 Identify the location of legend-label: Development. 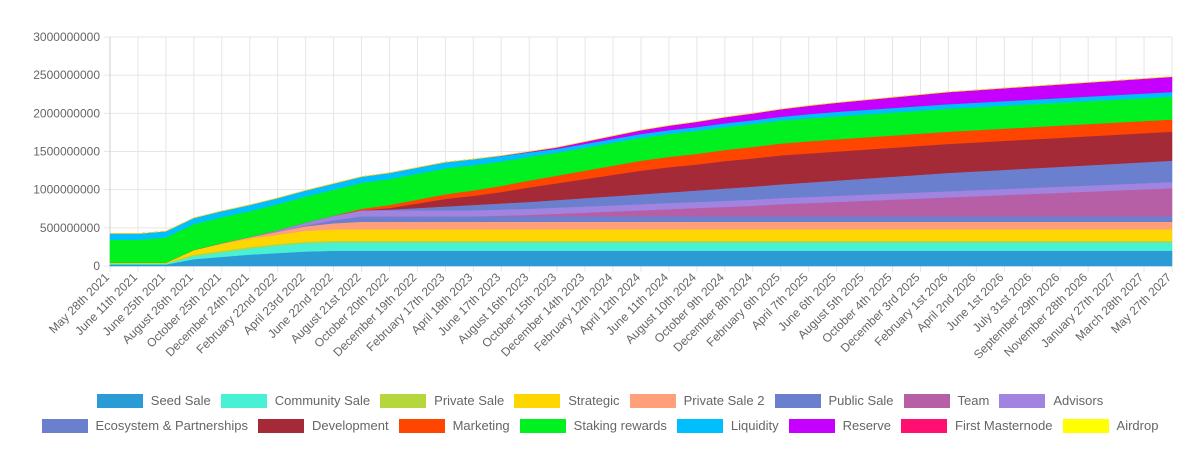
(350, 425).